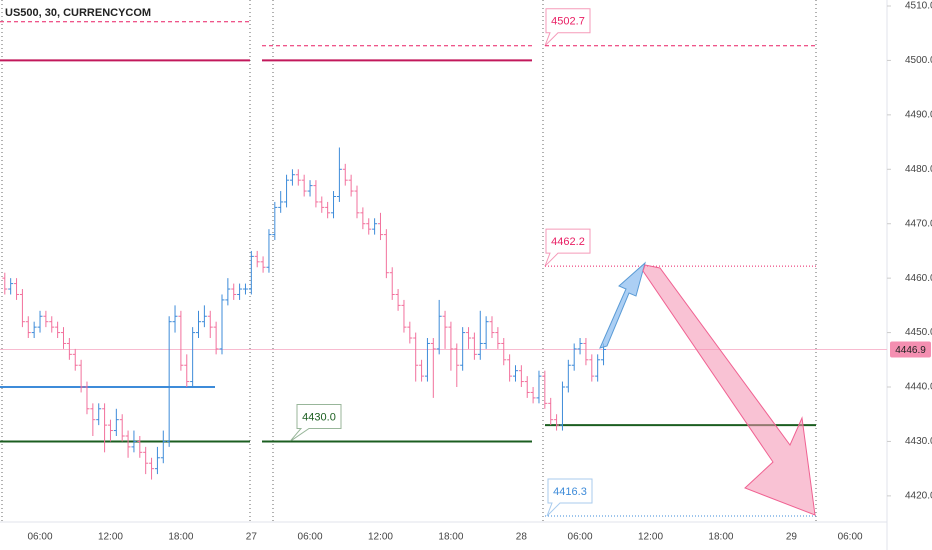  I want to click on last-price-label: 4446.9, so click(910, 350).